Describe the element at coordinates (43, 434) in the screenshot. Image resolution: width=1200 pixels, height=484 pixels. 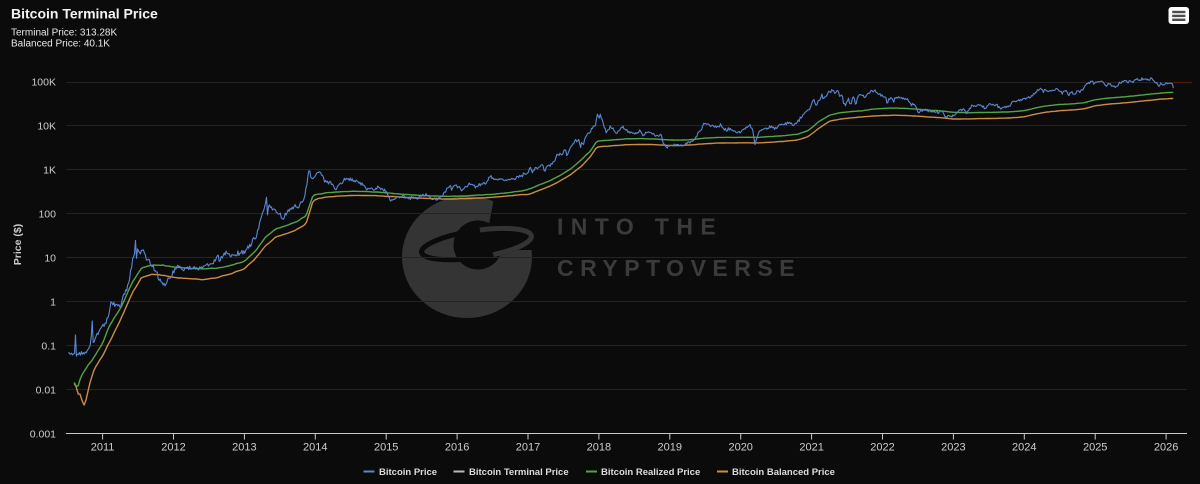
I see `svg-text: 0.001` at that location.